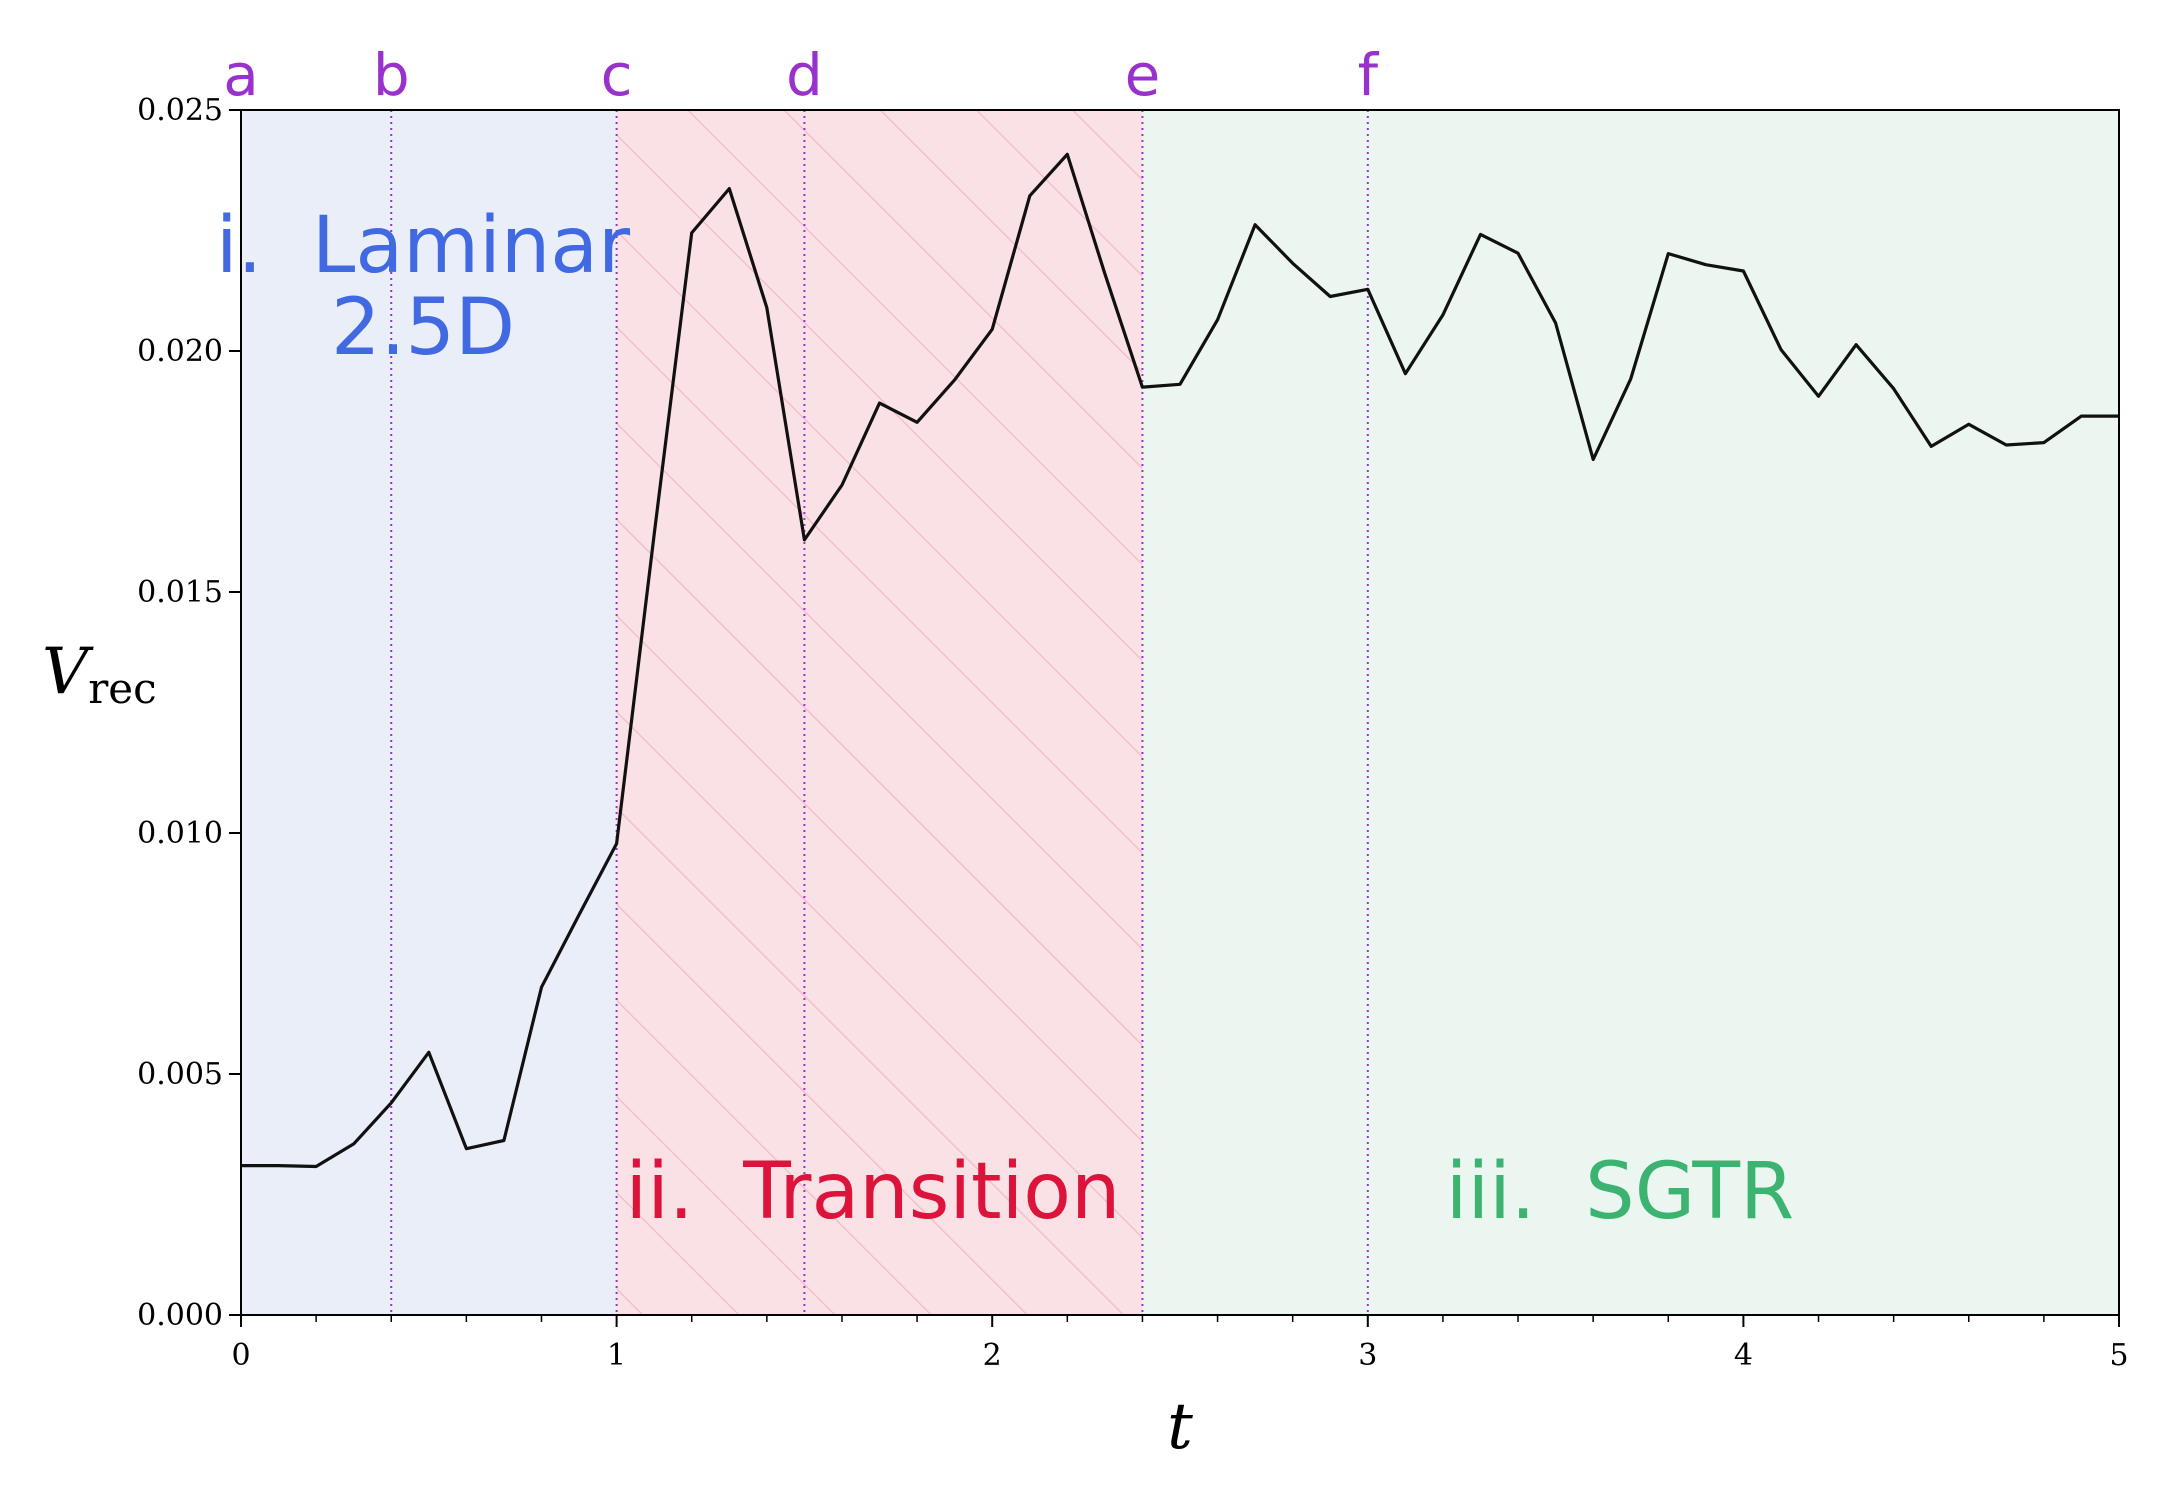 The height and width of the screenshot is (1500, 2160). I want to click on marker-label-b: b, so click(391, 75).